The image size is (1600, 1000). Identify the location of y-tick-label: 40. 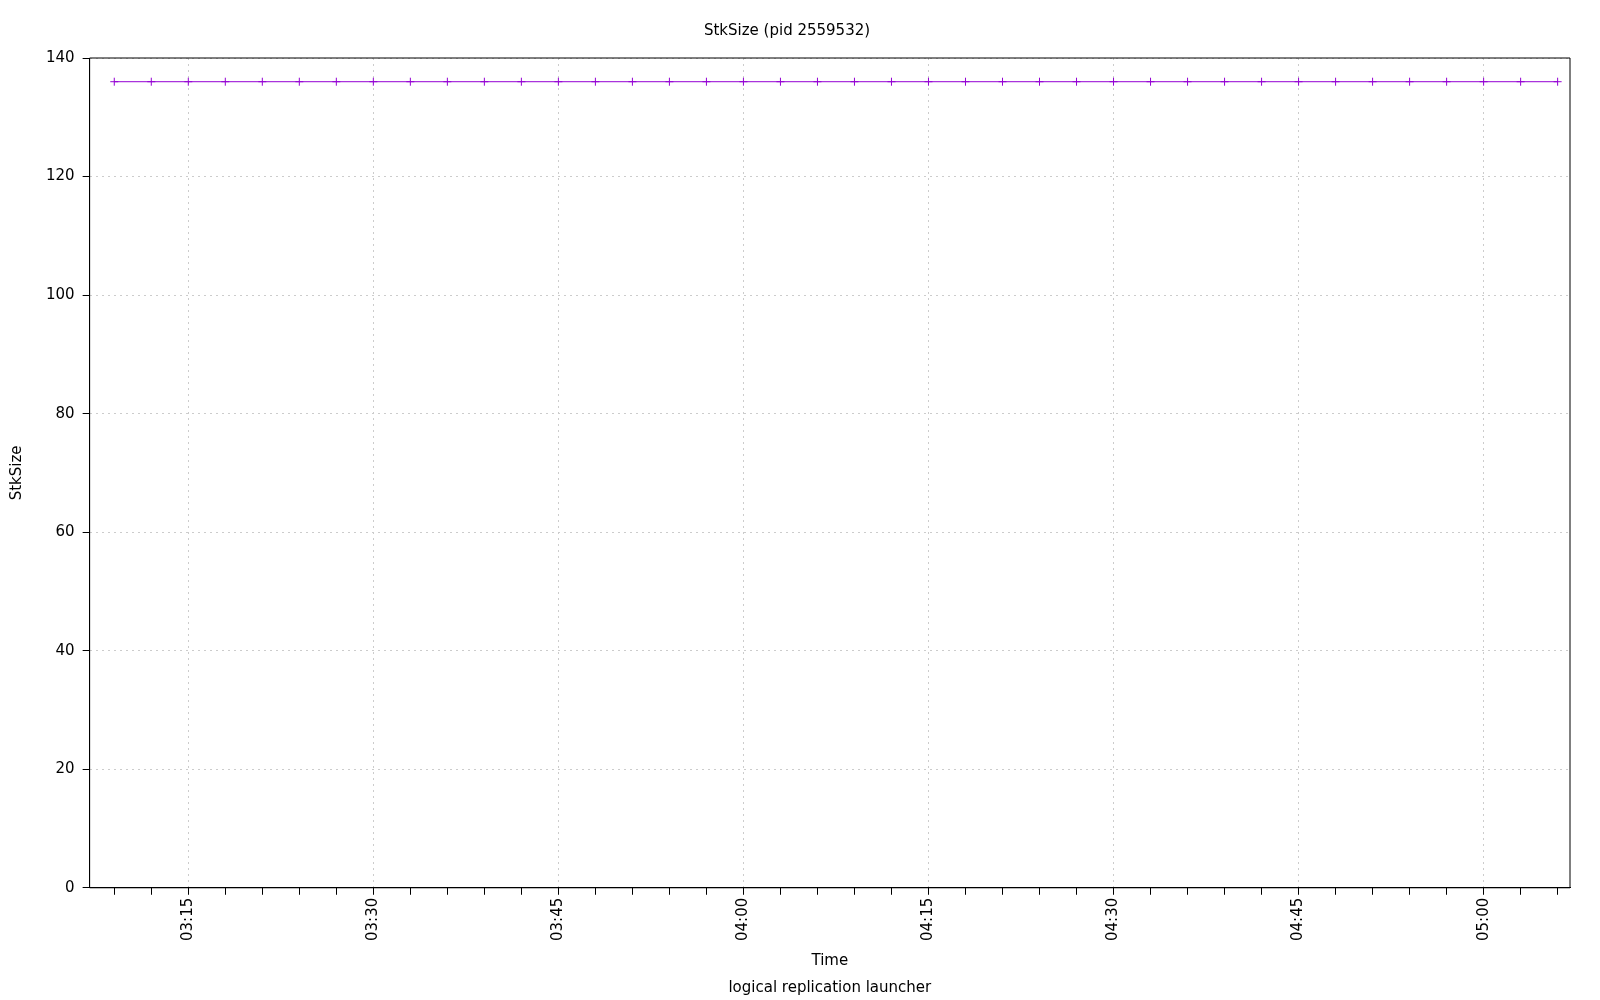
(65, 649).